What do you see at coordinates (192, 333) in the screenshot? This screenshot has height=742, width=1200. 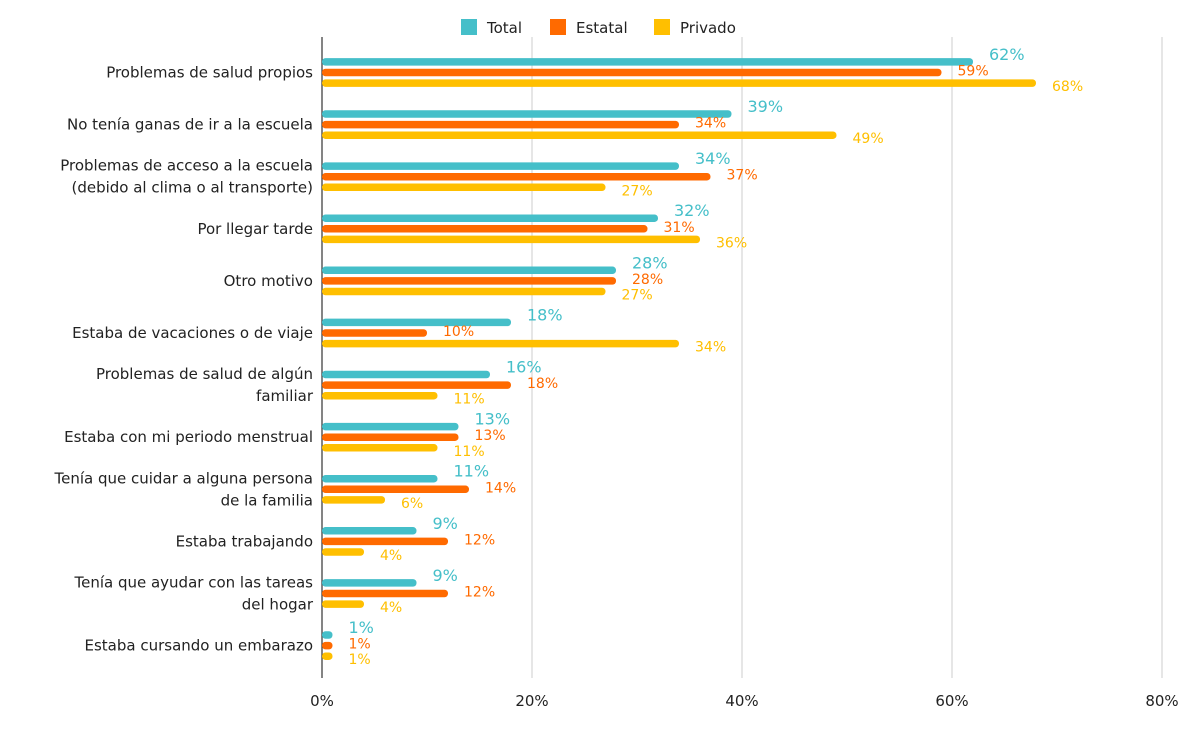 I see `category-label: Estaba de vacaciones o de viaje` at bounding box center [192, 333].